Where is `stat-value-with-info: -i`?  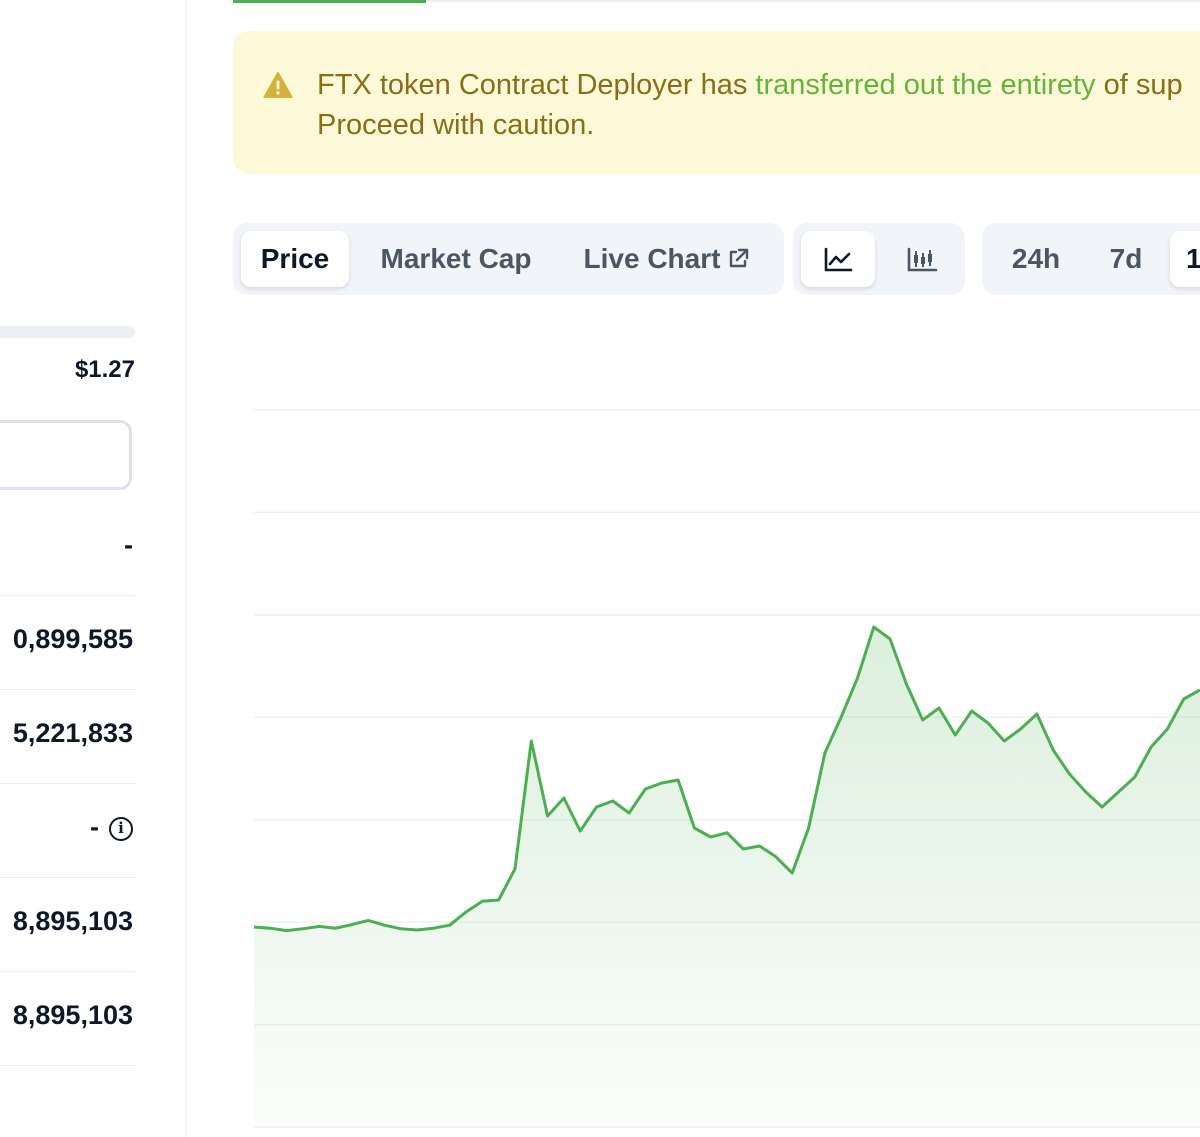
stat-value-with-info: -i is located at coordinates (111, 827).